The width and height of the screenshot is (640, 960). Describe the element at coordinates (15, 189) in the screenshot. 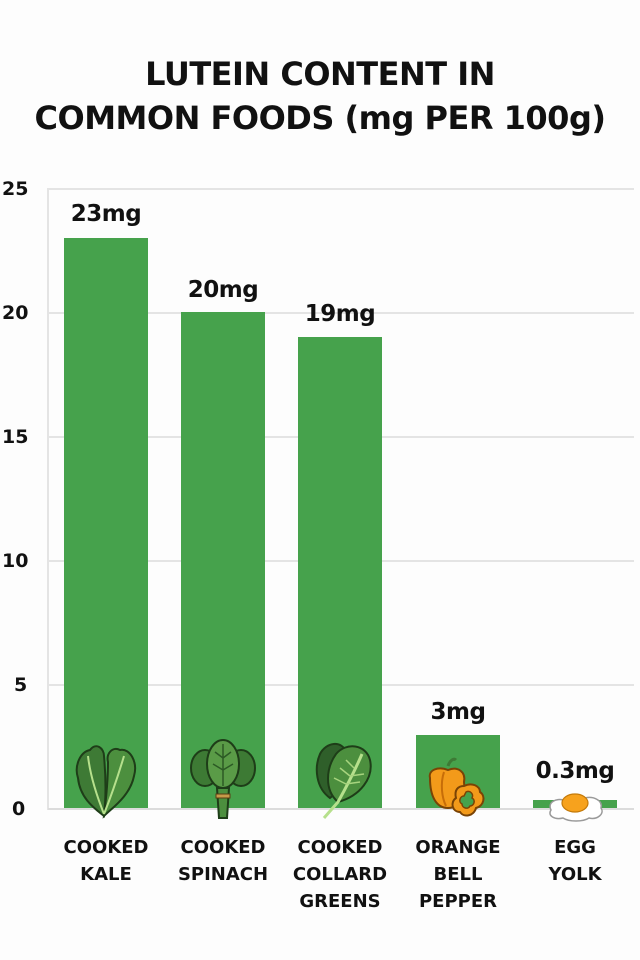

I see `y-tick-25: 25` at that location.